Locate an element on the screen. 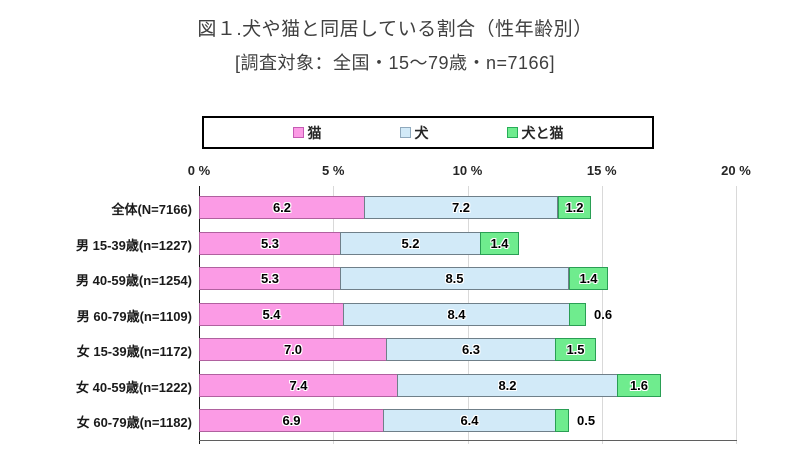 The image size is (790, 467). value-label: 1.2 is located at coordinates (574, 207).